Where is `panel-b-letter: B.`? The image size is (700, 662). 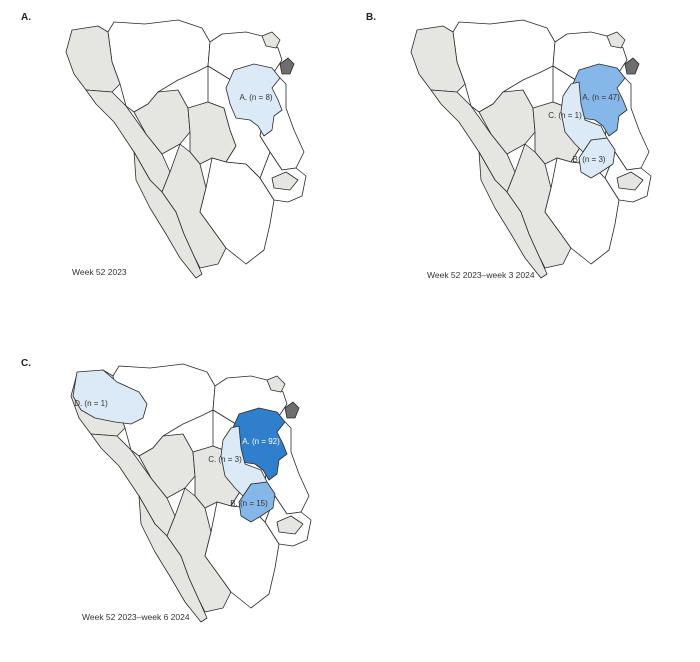 panel-b-letter: B. is located at coordinates (371, 17).